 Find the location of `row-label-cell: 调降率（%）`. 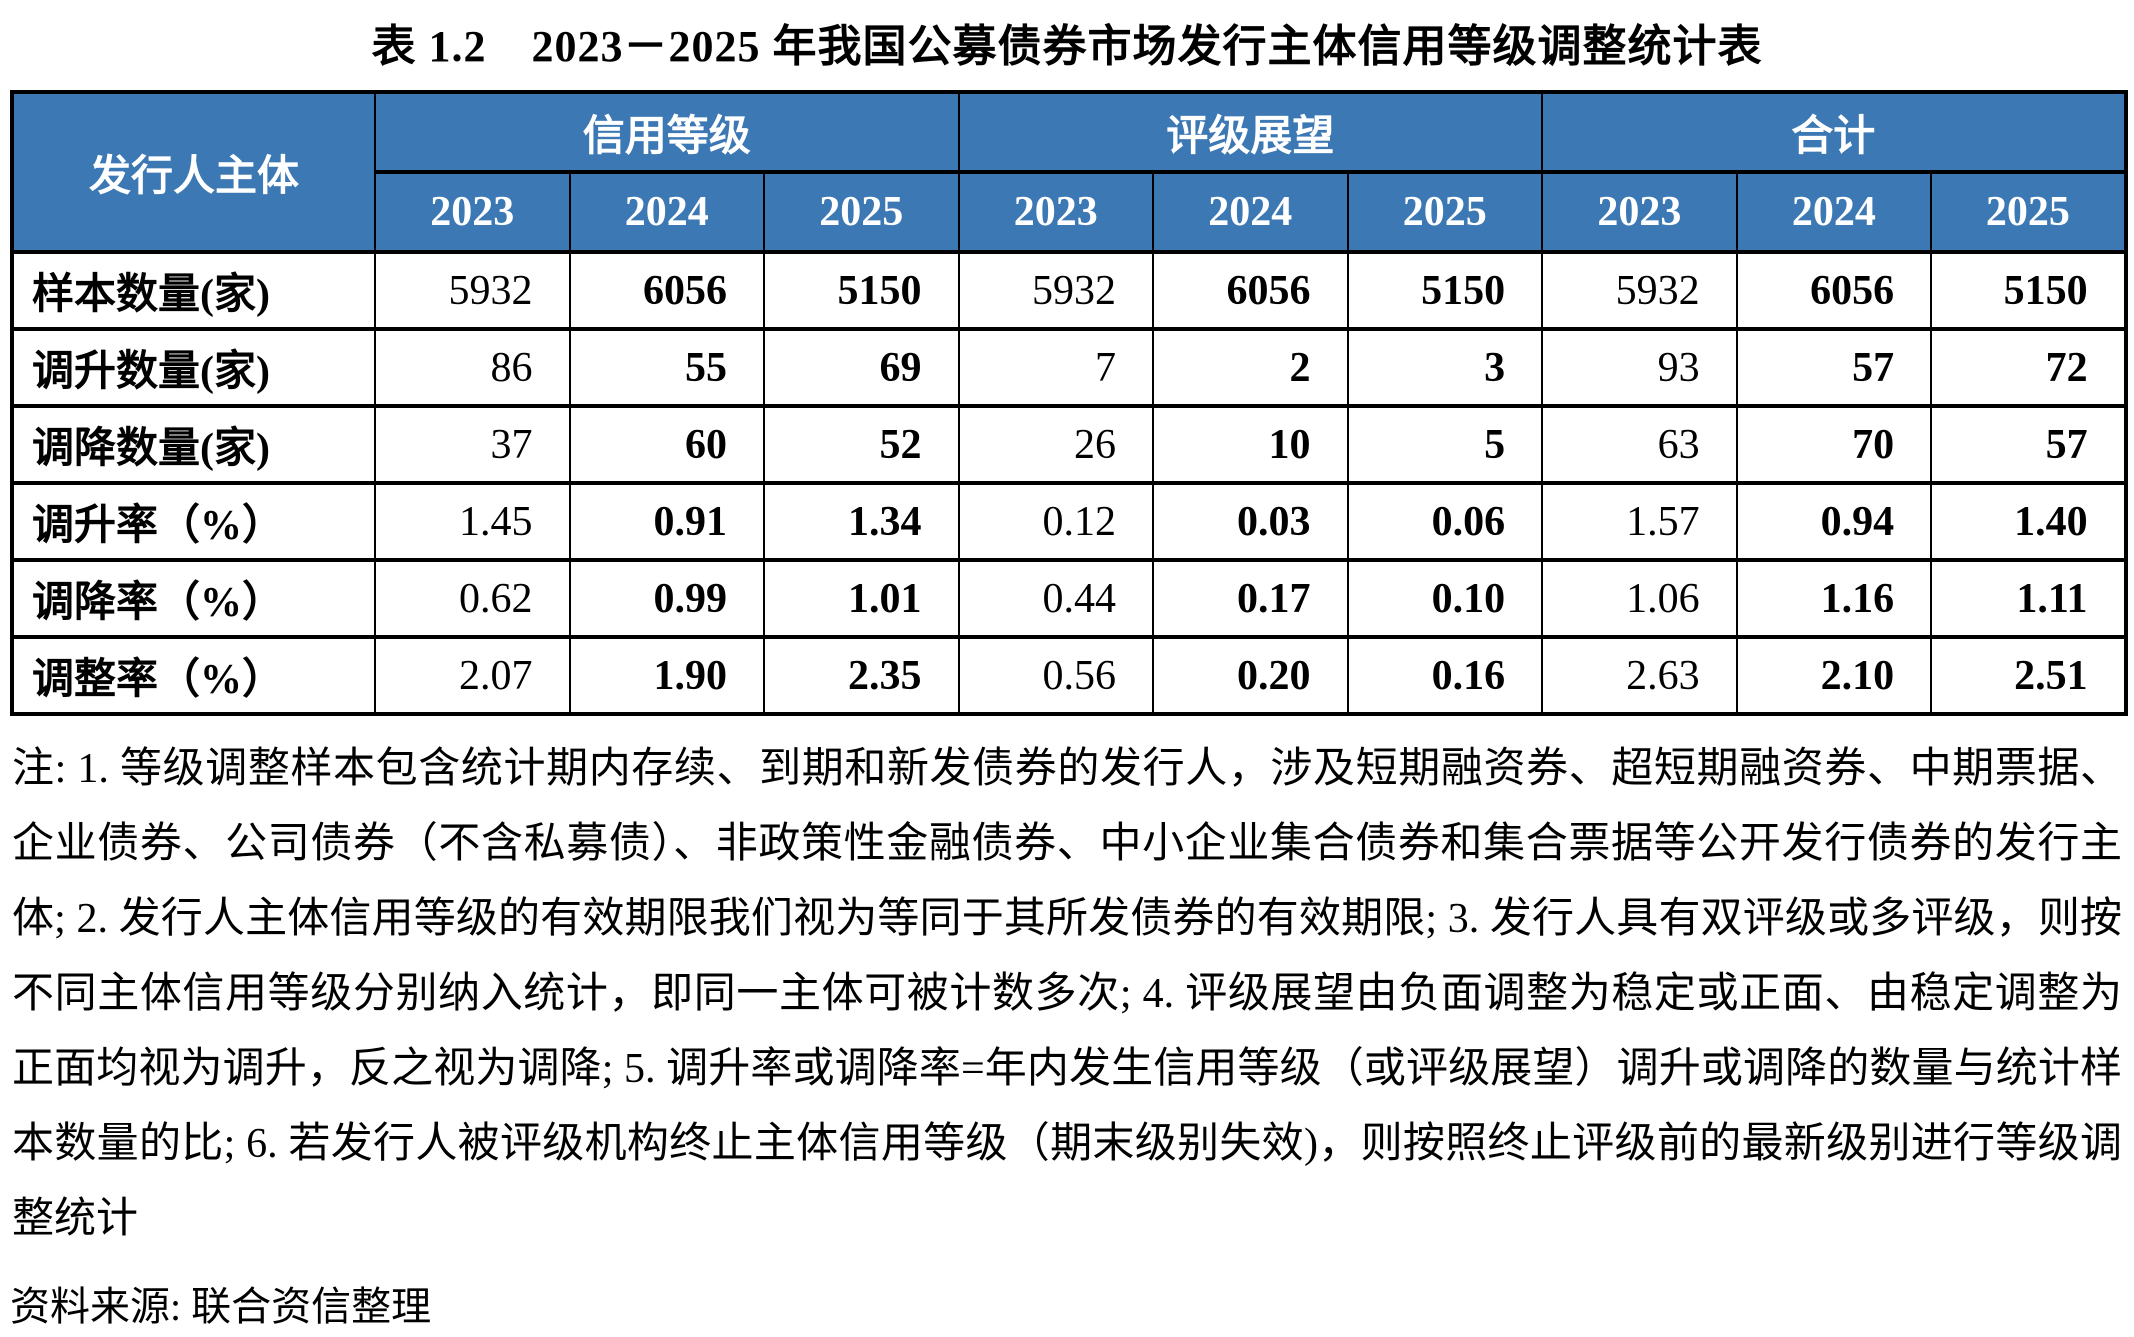

row-label-cell: 调降率（%） is located at coordinates (193, 598).